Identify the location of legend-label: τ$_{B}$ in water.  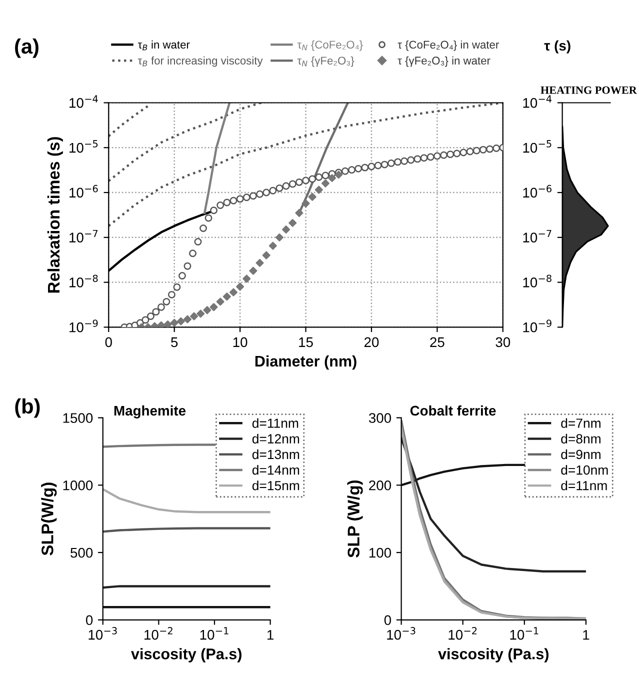
(164, 45).